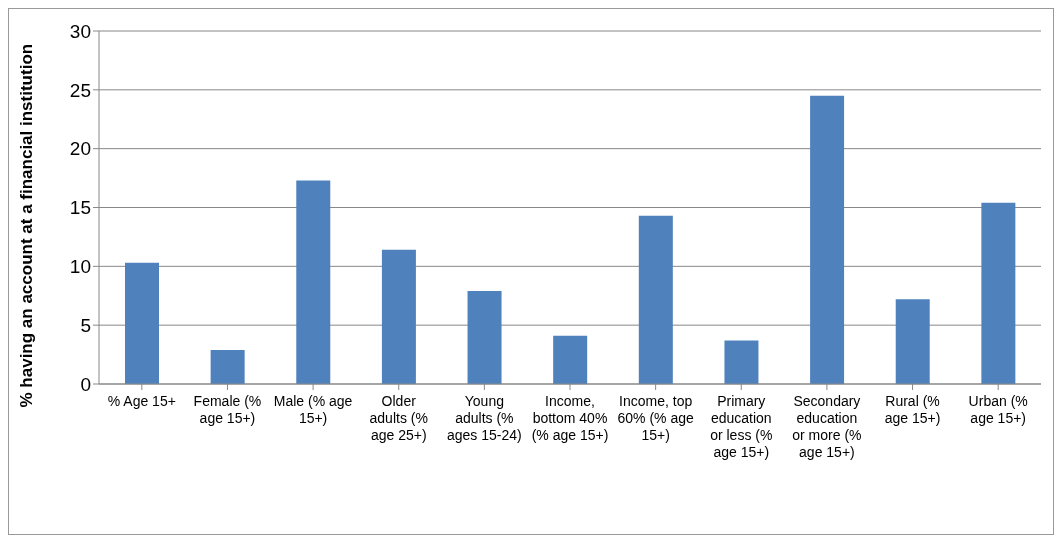 This screenshot has height=543, width=1062. Describe the element at coordinates (398, 418) in the screenshot. I see `x-tick-label: Older adults (% age 25+)` at that location.